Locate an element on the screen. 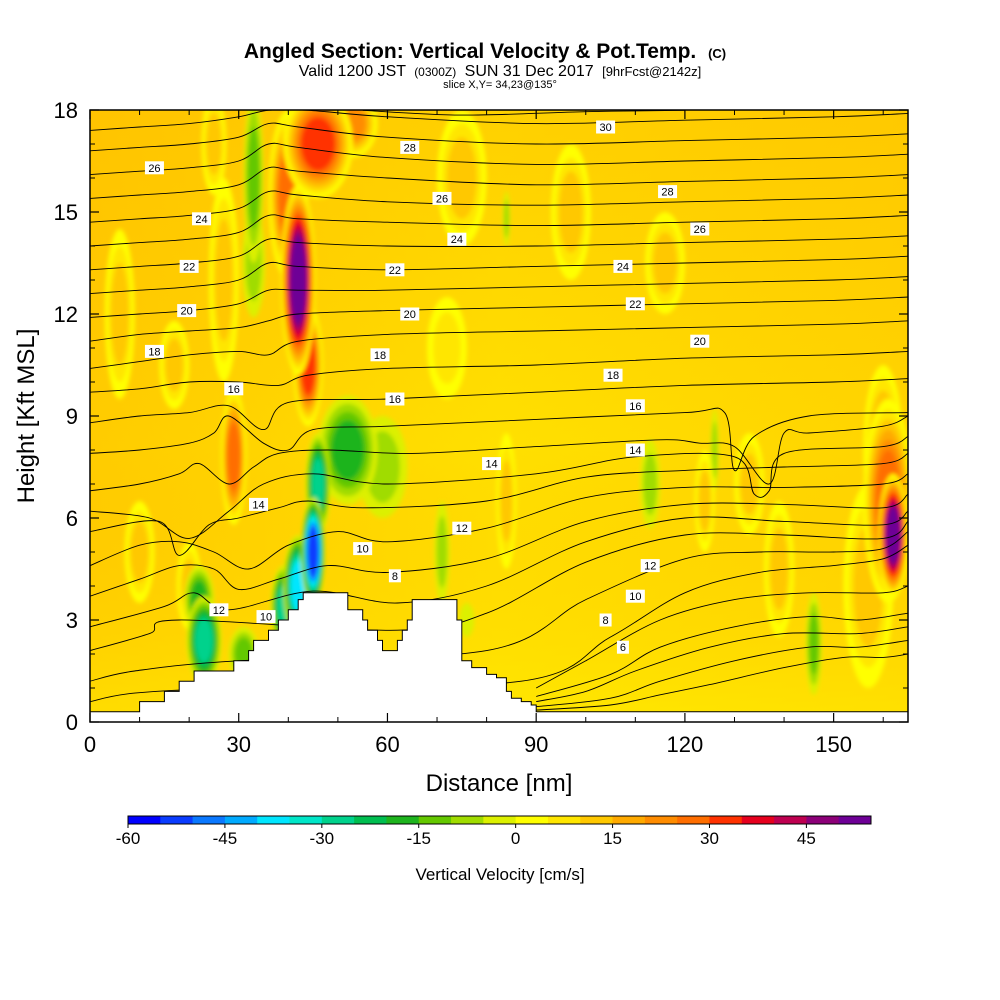 The image size is (1000, 1000). contour-label: 24 is located at coordinates (201, 220).